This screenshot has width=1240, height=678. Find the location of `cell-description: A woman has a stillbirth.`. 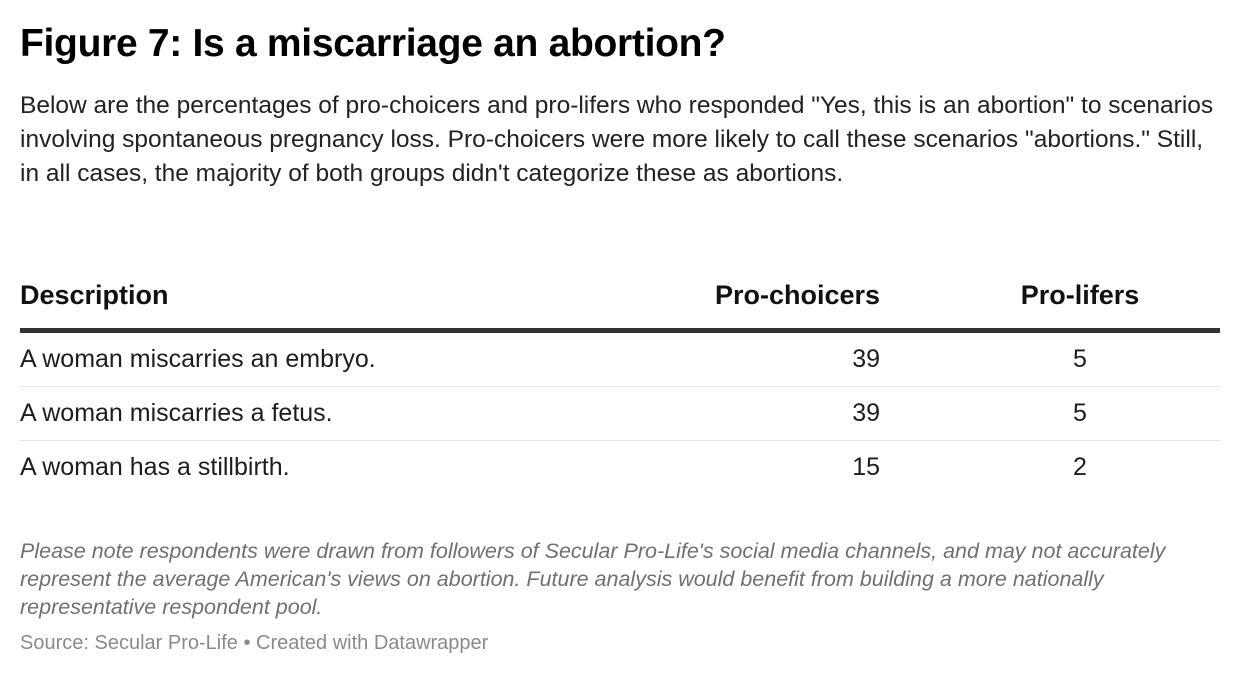

cell-description: A woman has a stillbirth. is located at coordinates (155, 467).